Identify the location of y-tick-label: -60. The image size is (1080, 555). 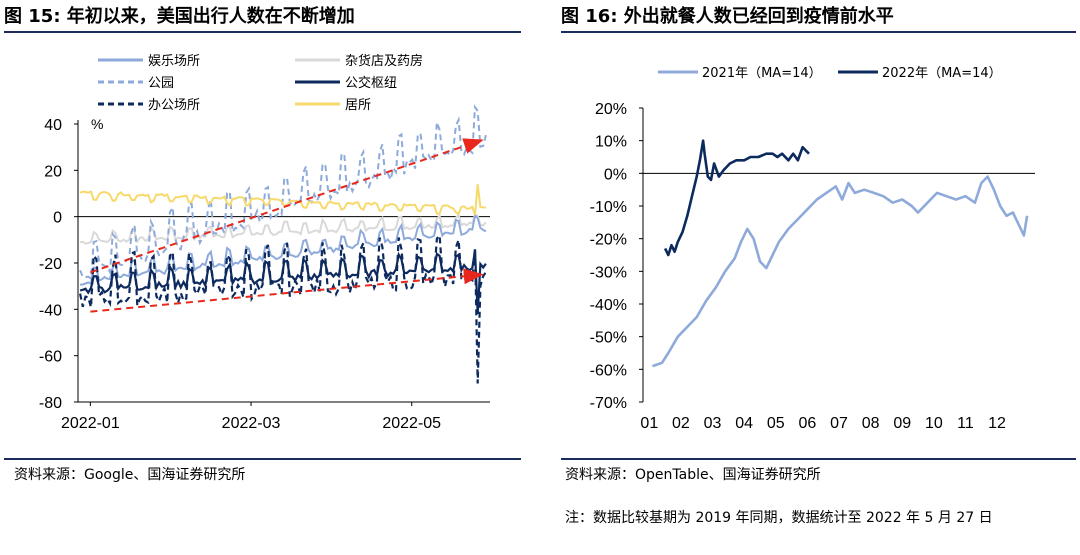
(50, 357).